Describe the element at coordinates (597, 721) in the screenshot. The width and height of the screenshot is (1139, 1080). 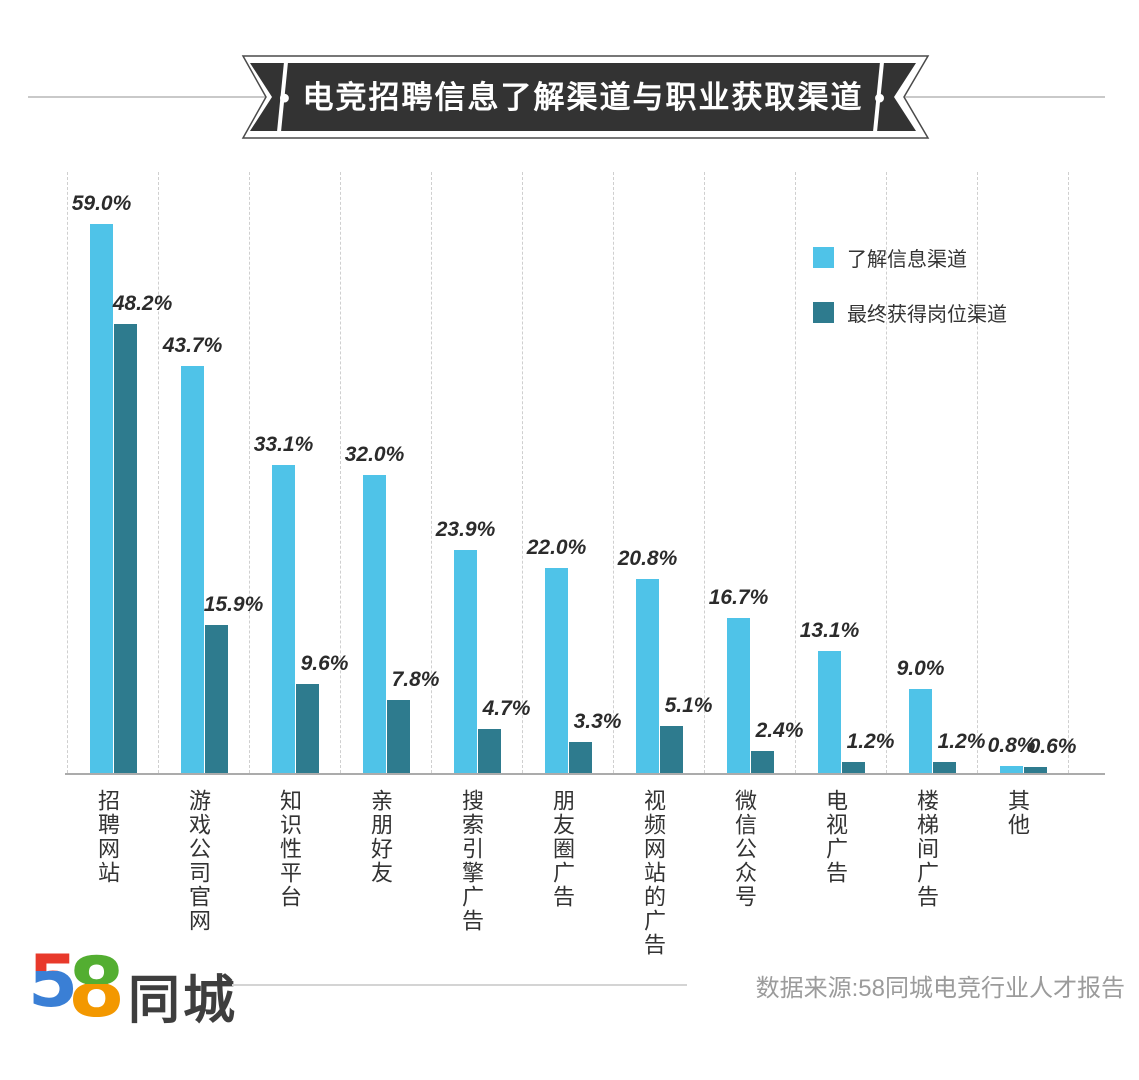
I see `bar-value-label: 3.3%` at that location.